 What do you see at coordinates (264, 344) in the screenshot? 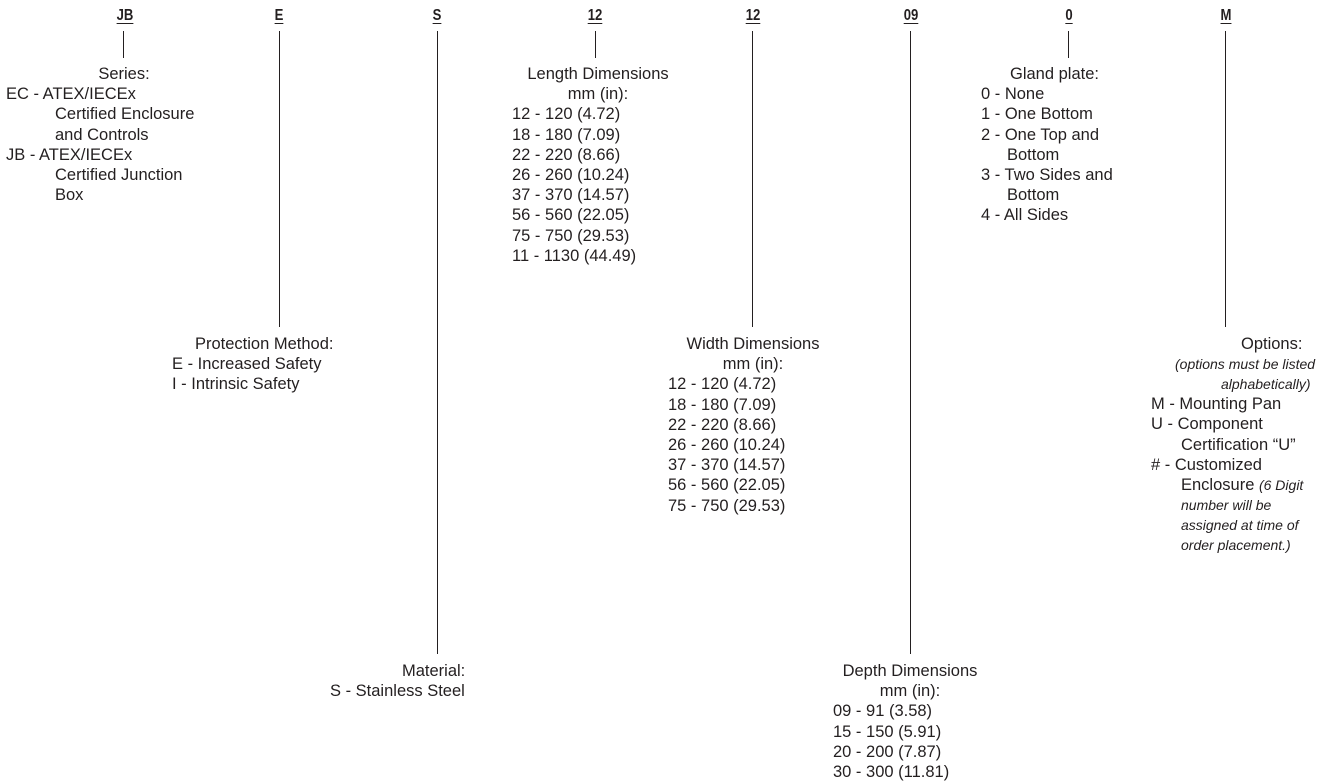
I see `protection-heading: Protection Method:` at bounding box center [264, 344].